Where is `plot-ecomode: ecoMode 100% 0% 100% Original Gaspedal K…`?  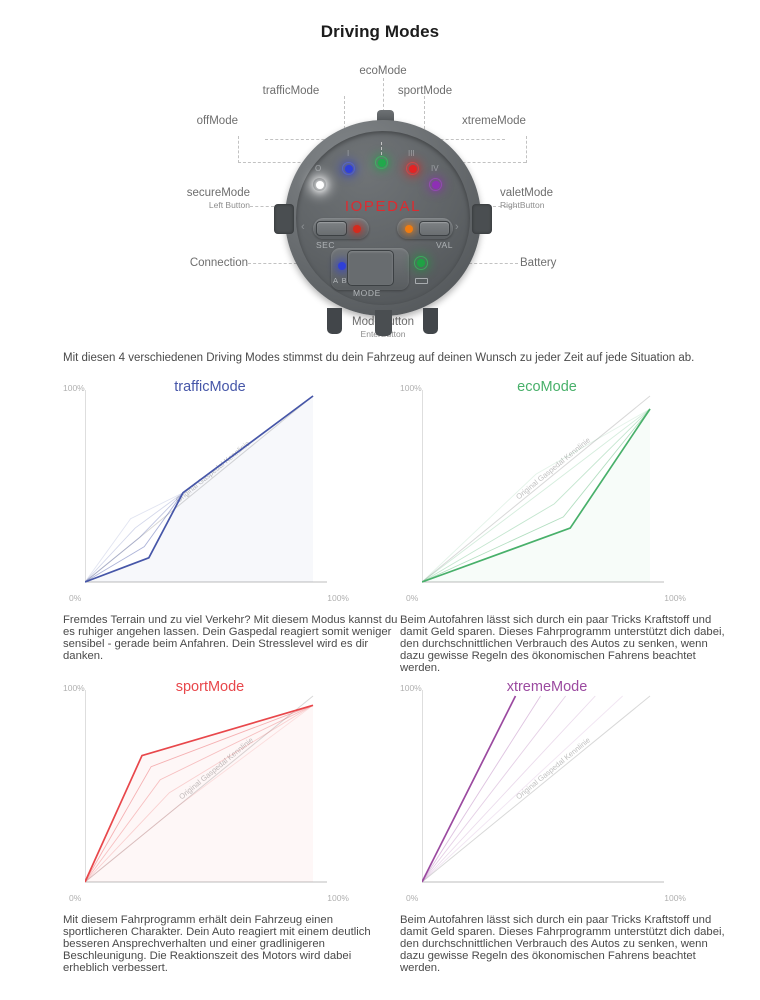
plot-ecomode: ecoMode 100% 0% 100% Original Gaspedal K… is located at coordinates (543, 490).